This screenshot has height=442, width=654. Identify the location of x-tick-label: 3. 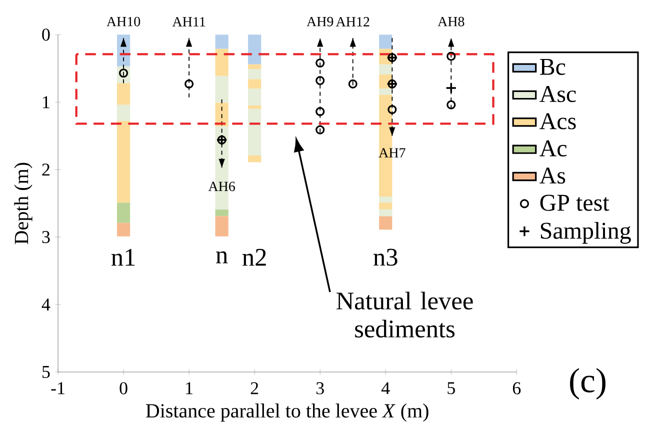
(320, 388).